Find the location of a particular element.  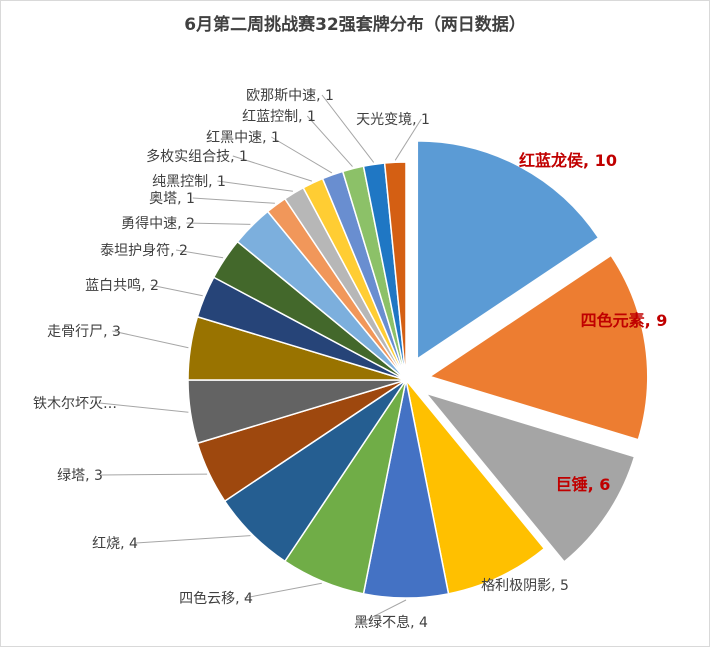

slice-label: 勇得中速, 2 is located at coordinates (158, 223).